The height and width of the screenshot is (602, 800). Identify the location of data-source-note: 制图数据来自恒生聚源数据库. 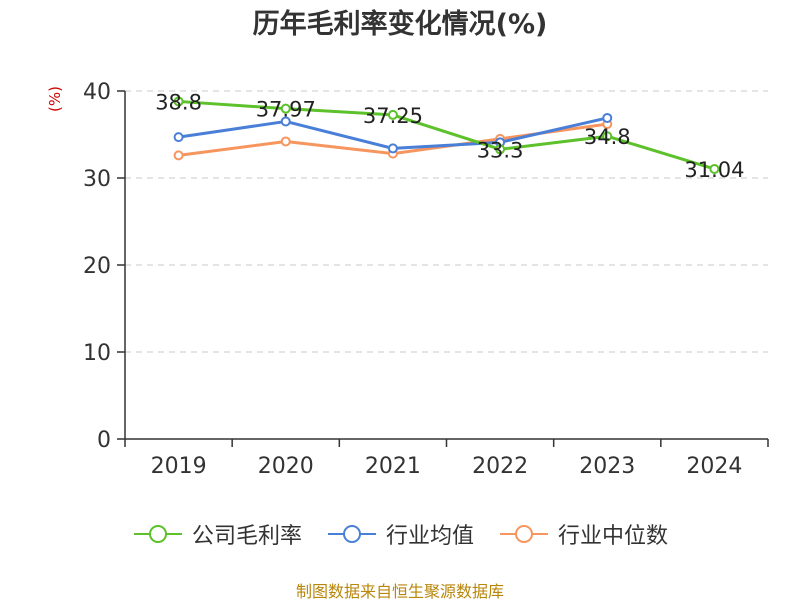
(399, 591).